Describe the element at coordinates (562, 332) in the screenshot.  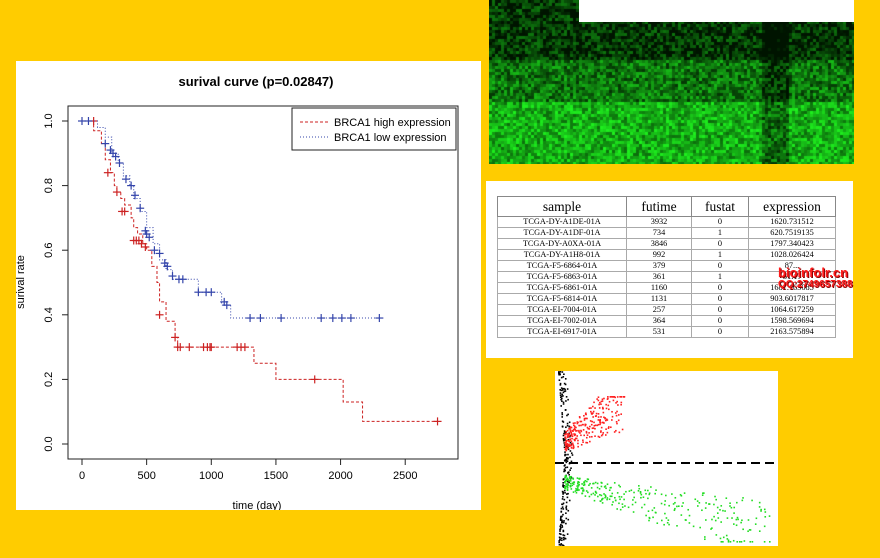
I see `cell-sample: TCGA-EI-6917-01A` at that location.